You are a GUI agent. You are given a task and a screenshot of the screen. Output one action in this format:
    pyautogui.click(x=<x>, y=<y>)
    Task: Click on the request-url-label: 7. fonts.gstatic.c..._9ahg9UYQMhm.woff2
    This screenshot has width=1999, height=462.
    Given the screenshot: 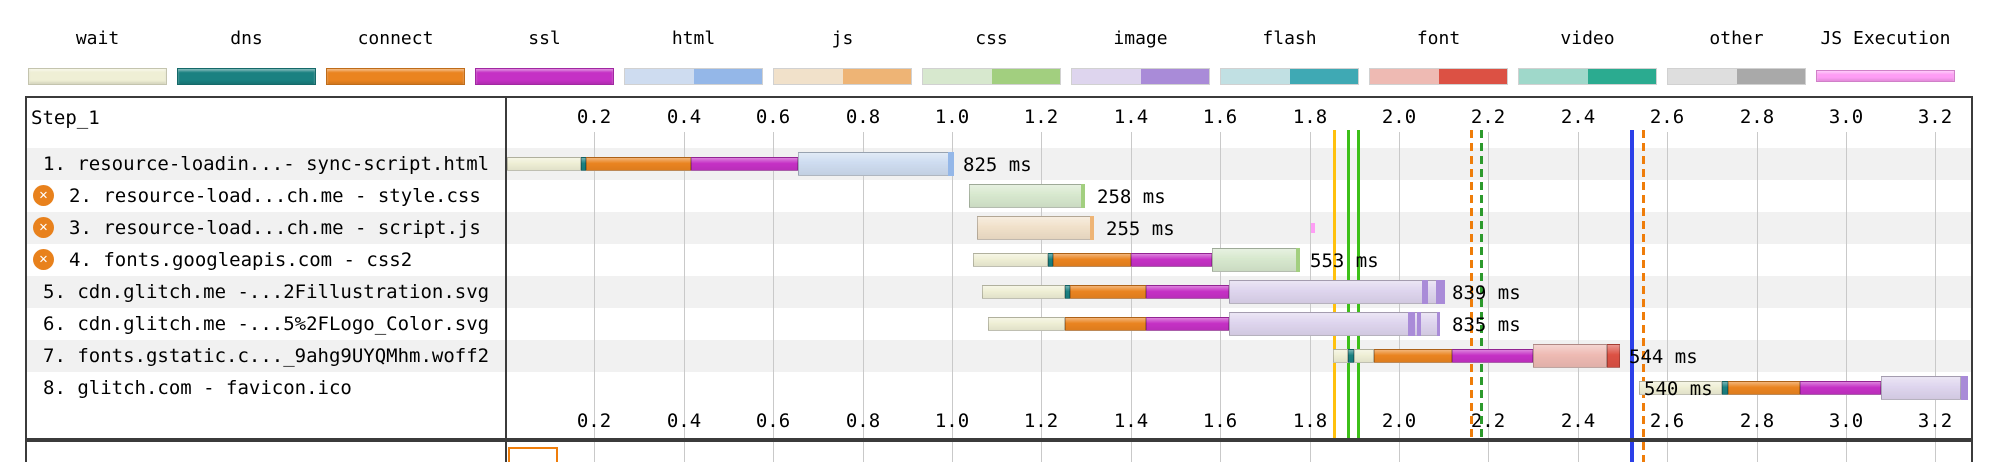 What is the action you would take?
    pyautogui.click(x=266, y=356)
    